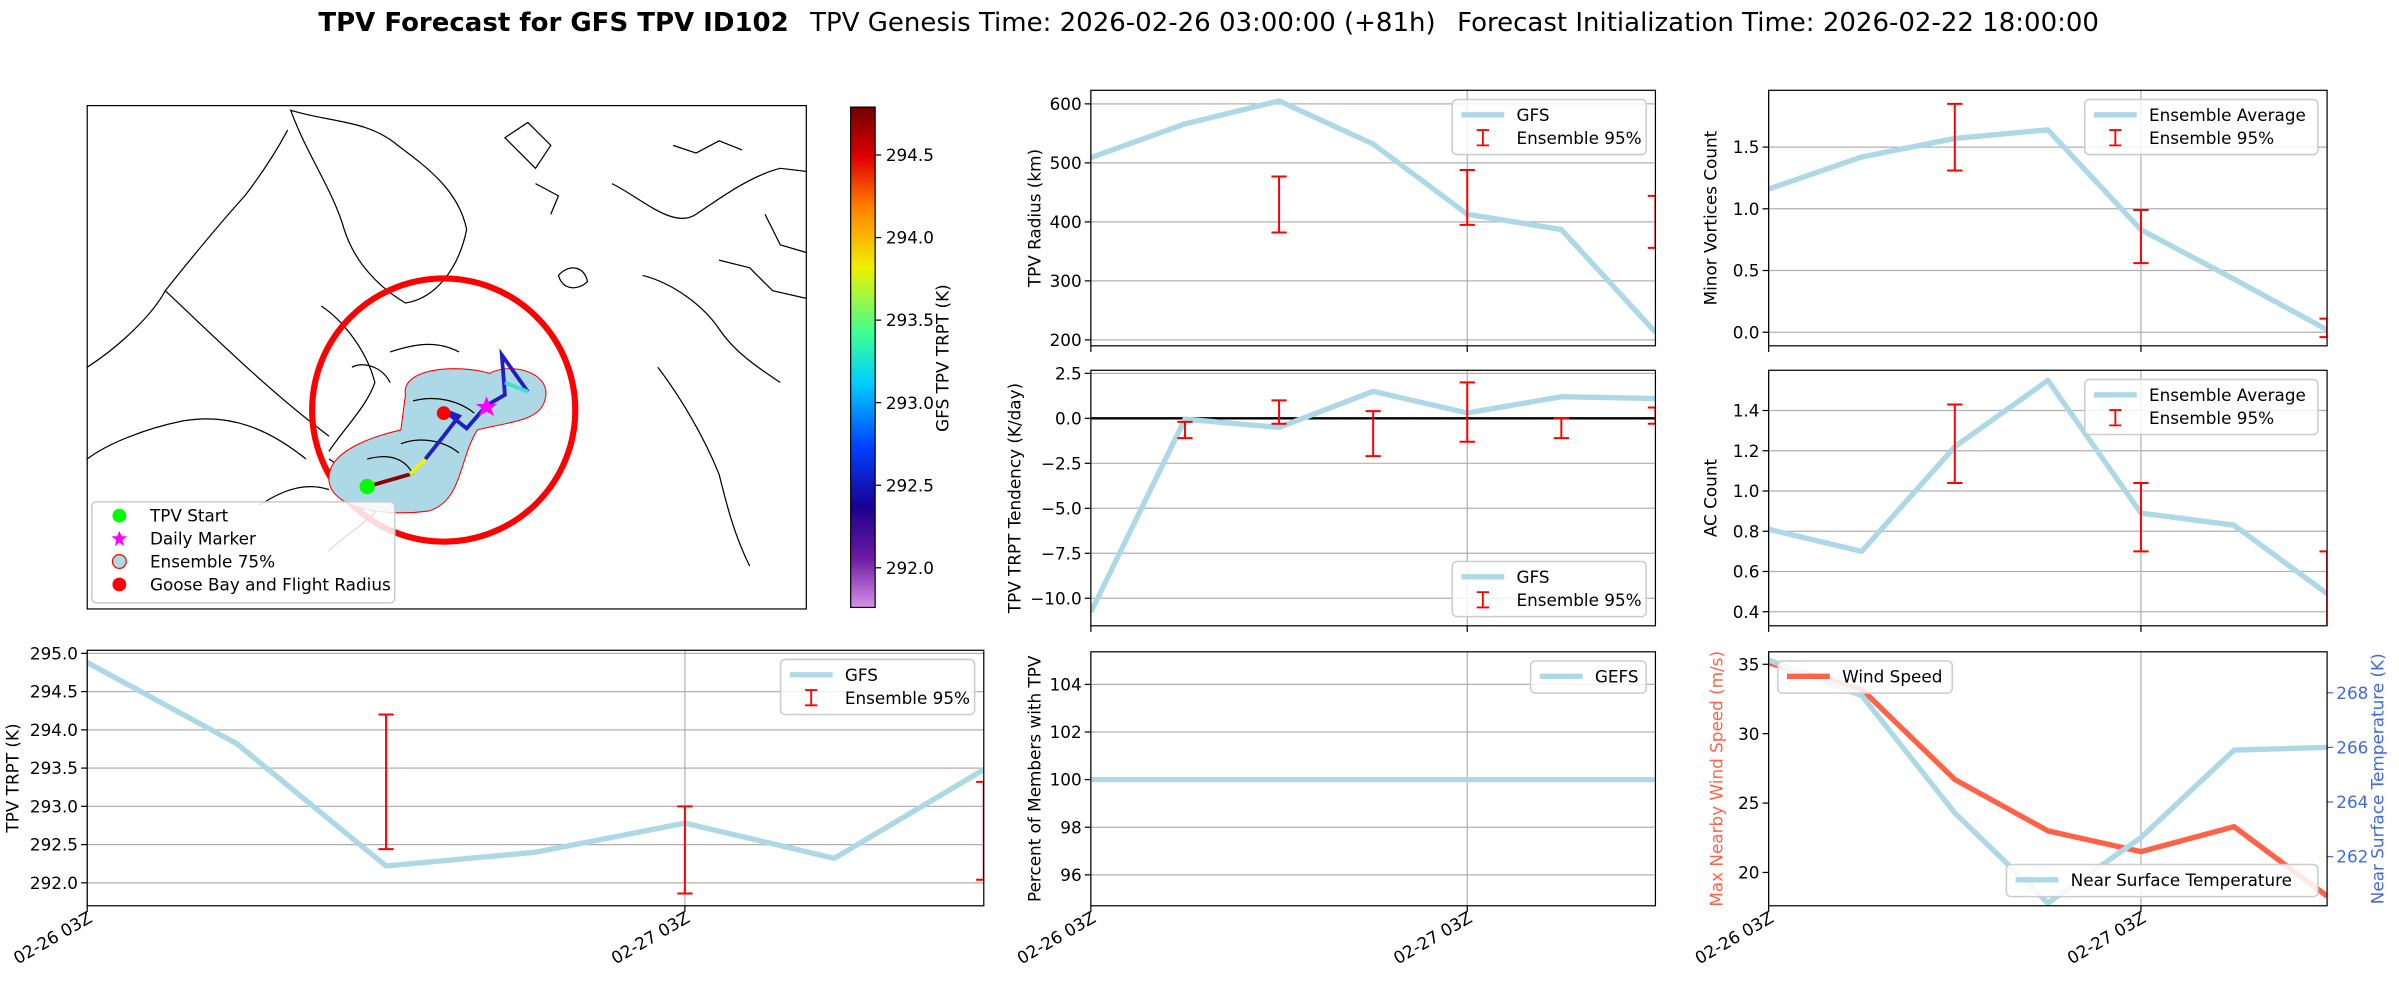 The height and width of the screenshot is (982, 2399). What do you see at coordinates (12, 778) in the screenshot?
I see `y-axis-label: TPV TRPT (K)` at bounding box center [12, 778].